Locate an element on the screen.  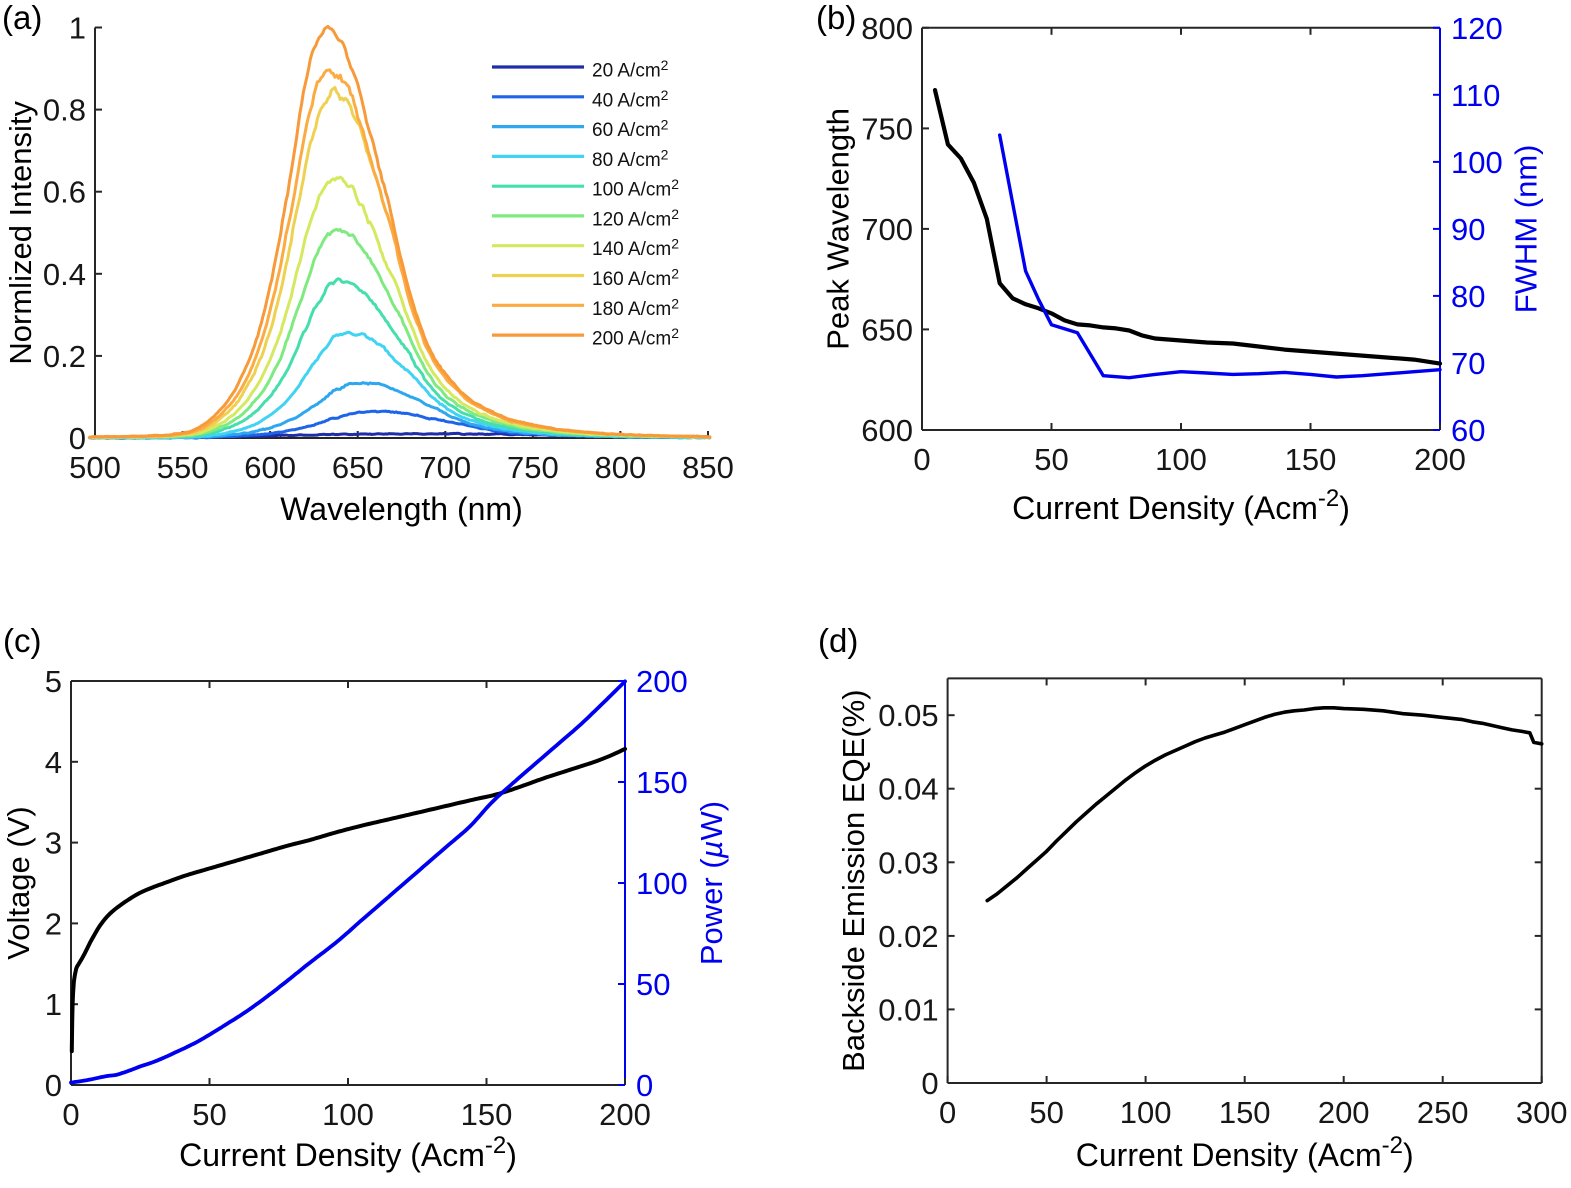
svg-text: (d) is located at coordinates (838, 640).